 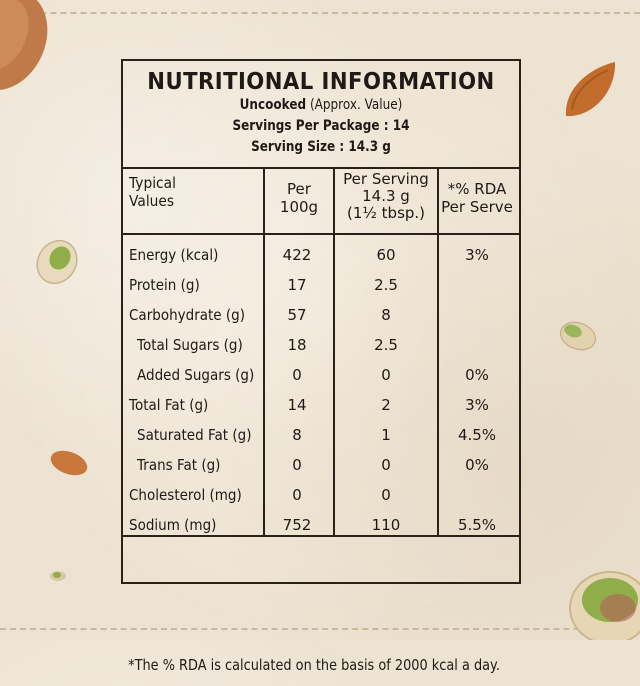 I want to click on servings-per-package: Servings Per Package : 14, so click(x=321, y=126).